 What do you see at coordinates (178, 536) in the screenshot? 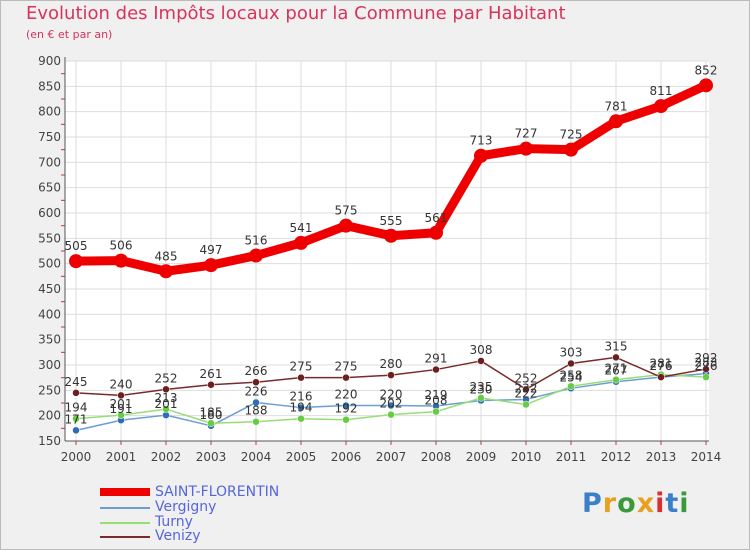
I see `legend-label-venizy: Venizy` at bounding box center [178, 536].